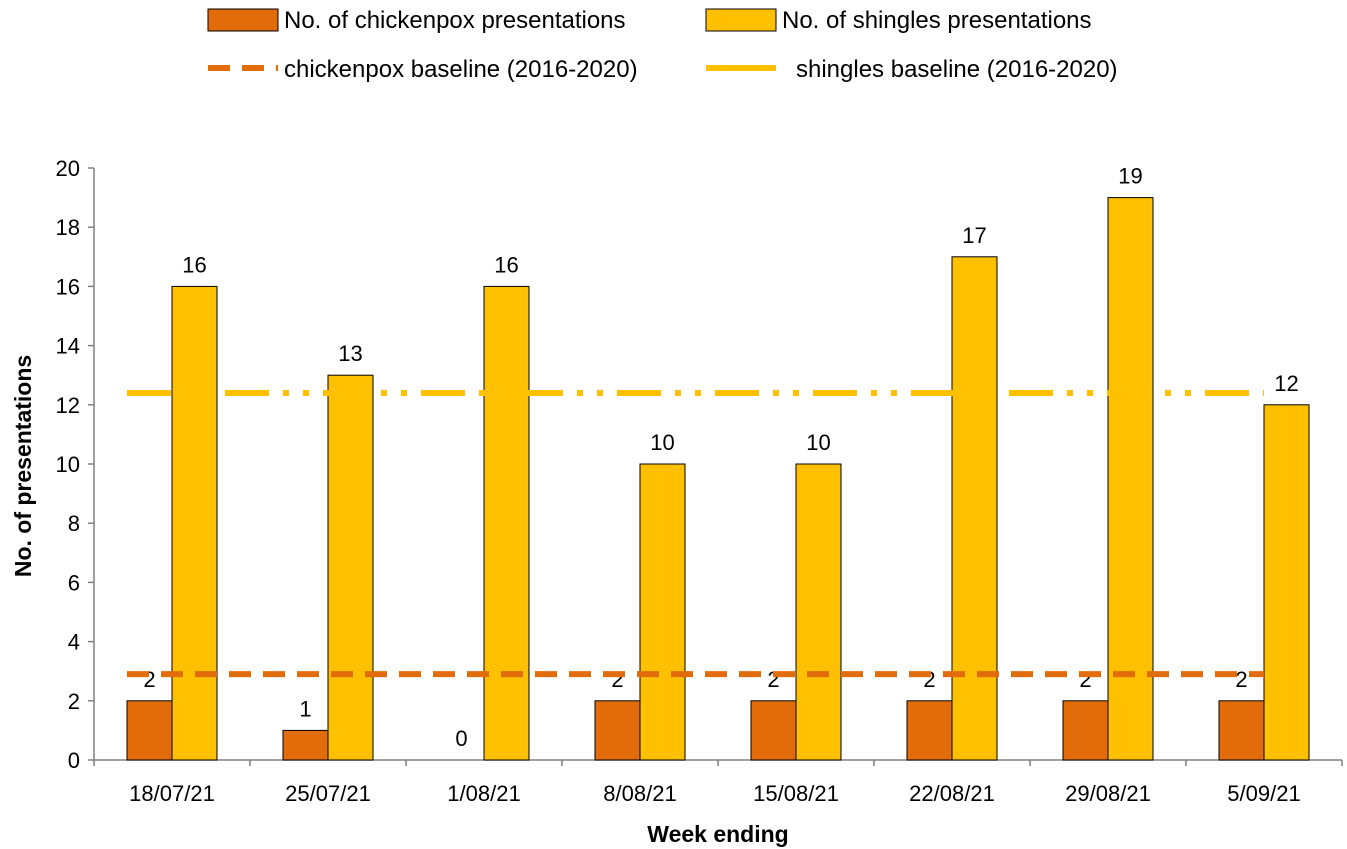 The height and width of the screenshot is (849, 1347). I want to click on data-label-chickenpox: 0, so click(461, 738).